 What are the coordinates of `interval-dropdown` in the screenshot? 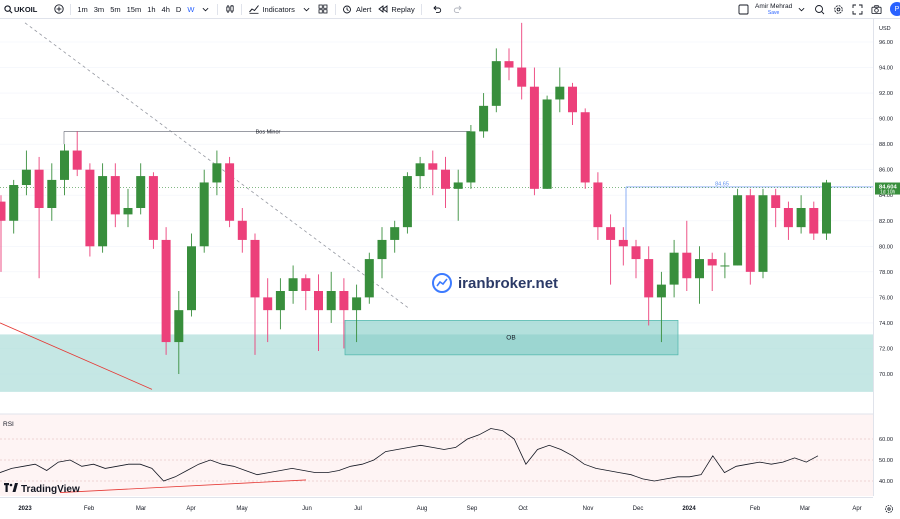 It's located at (205, 9).